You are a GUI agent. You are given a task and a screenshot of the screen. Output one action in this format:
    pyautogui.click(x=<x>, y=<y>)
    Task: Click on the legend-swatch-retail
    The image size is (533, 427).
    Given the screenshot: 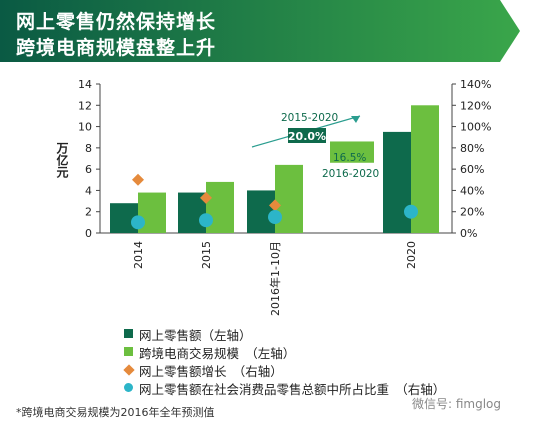 What is the action you would take?
    pyautogui.click(x=128, y=333)
    